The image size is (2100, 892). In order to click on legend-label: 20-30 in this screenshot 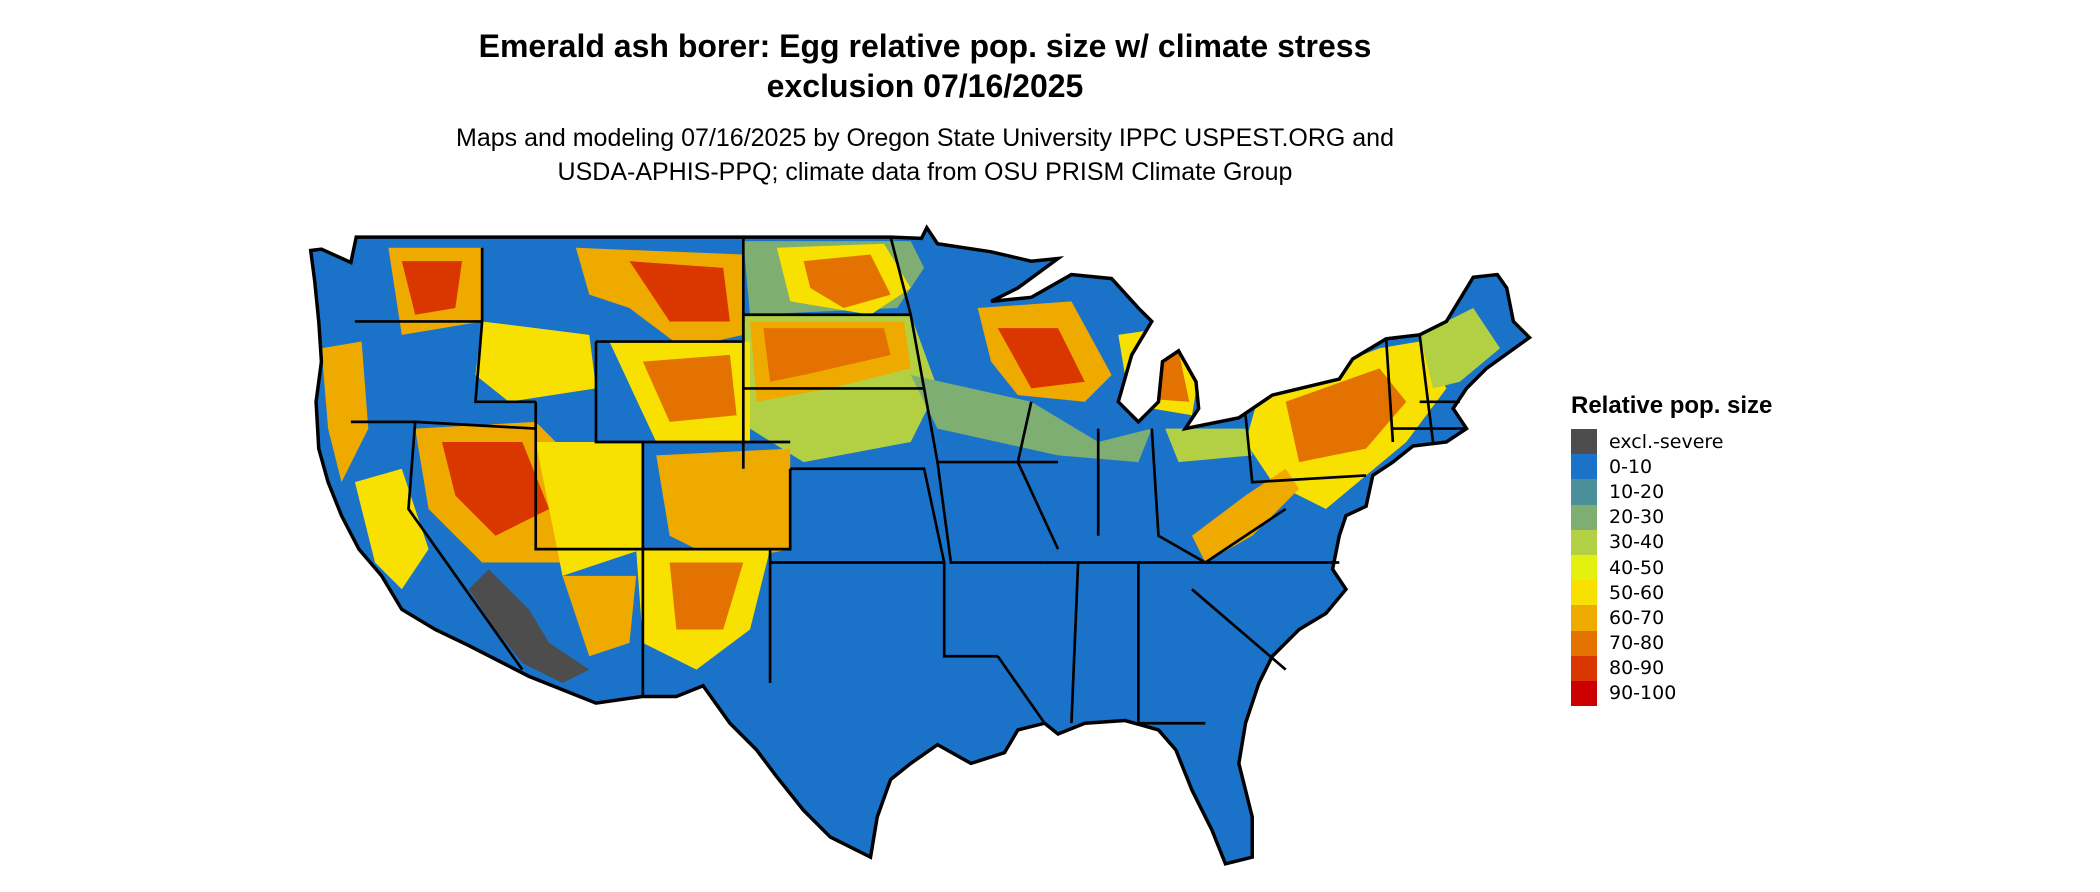, I will do `click(1637, 517)`.